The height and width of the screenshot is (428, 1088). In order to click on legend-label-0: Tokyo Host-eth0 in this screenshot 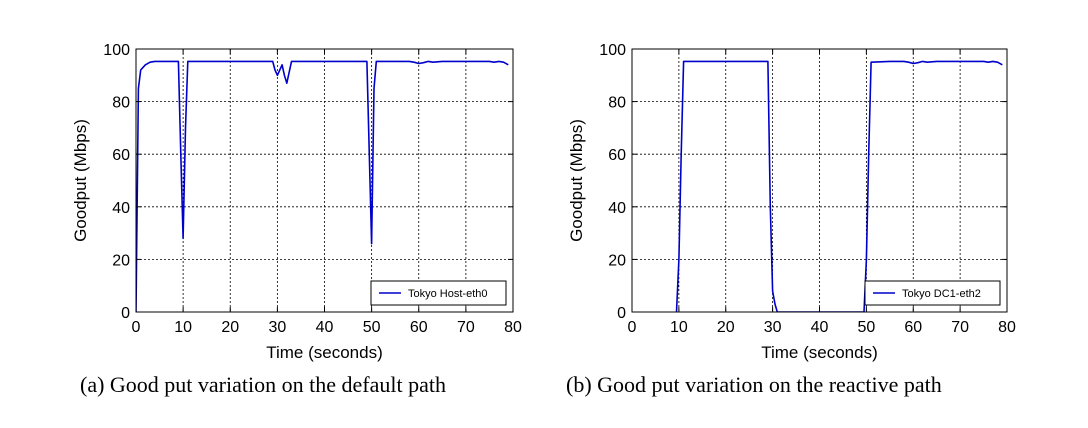, I will do `click(447, 294)`.